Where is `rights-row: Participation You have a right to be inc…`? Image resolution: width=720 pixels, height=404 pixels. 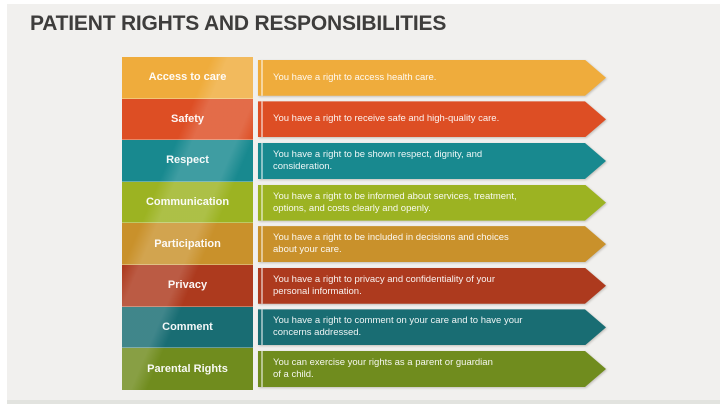
rights-row: Participation You have a right to be inc… is located at coordinates (359, 244).